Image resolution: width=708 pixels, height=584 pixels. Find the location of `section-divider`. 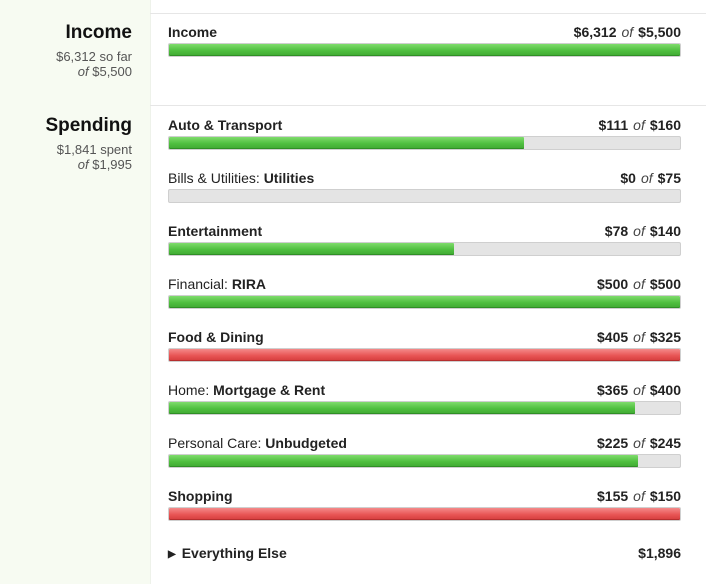

section-divider is located at coordinates (428, 105).